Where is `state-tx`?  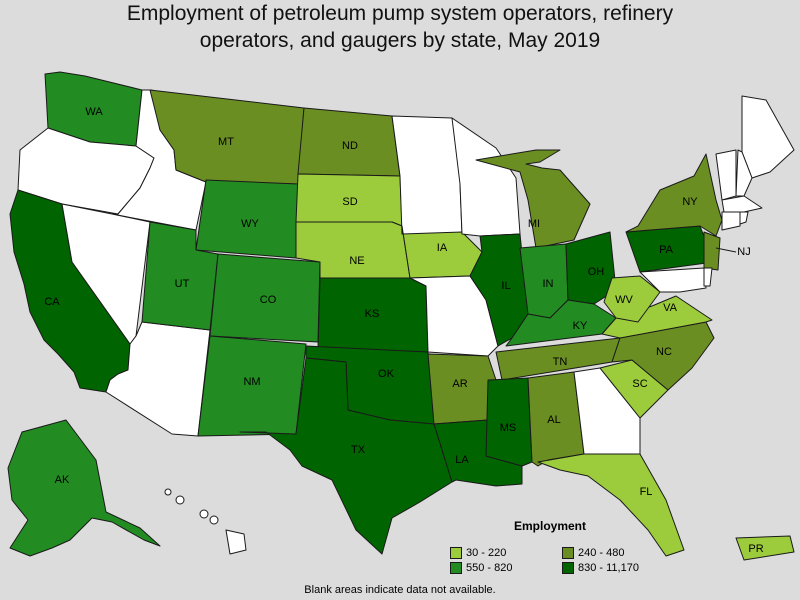 state-tx is located at coordinates (346, 456).